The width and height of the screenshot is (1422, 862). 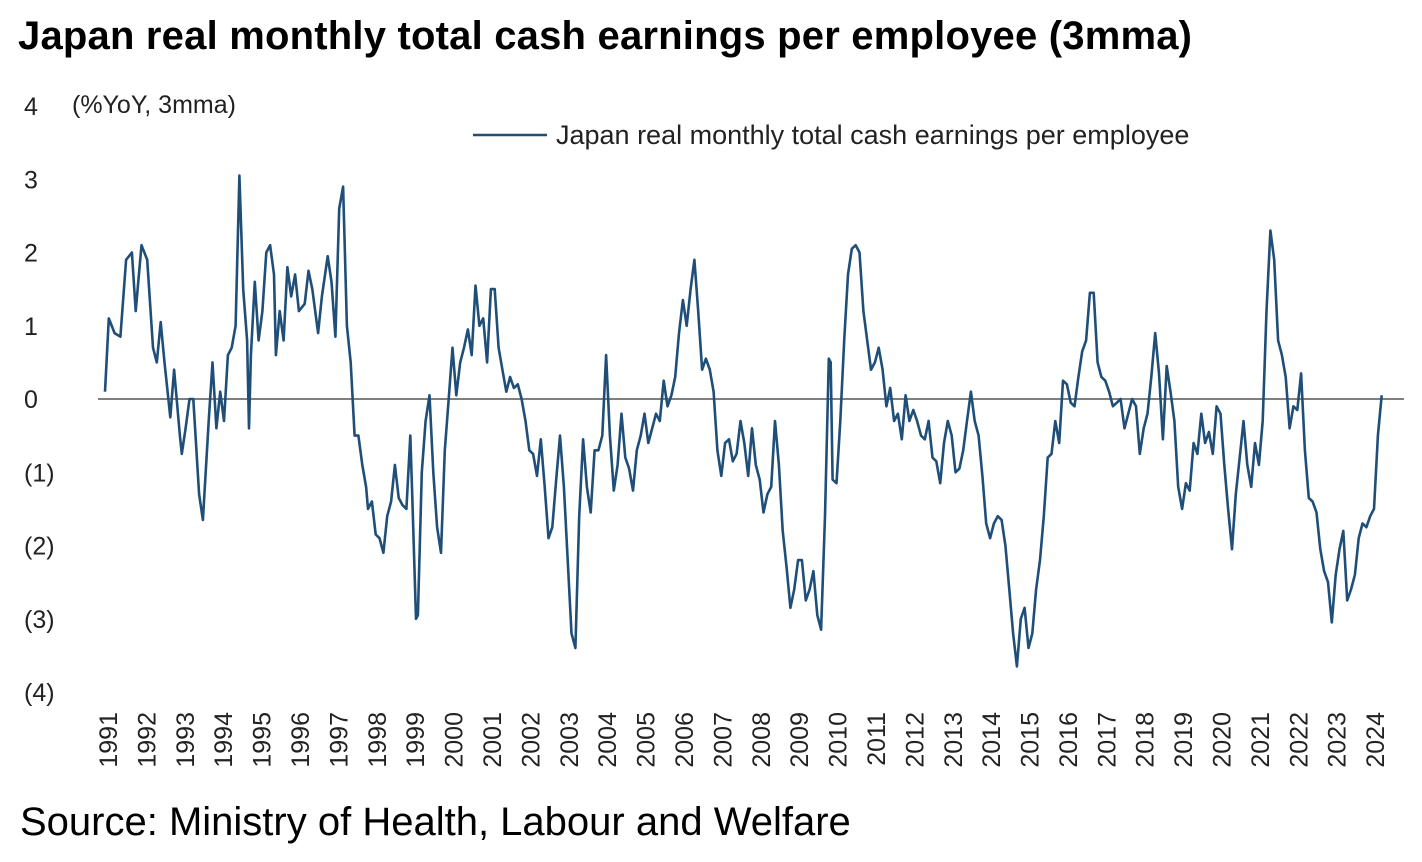 What do you see at coordinates (455, 740) in the screenshot?
I see `x-tick-label: 2000` at bounding box center [455, 740].